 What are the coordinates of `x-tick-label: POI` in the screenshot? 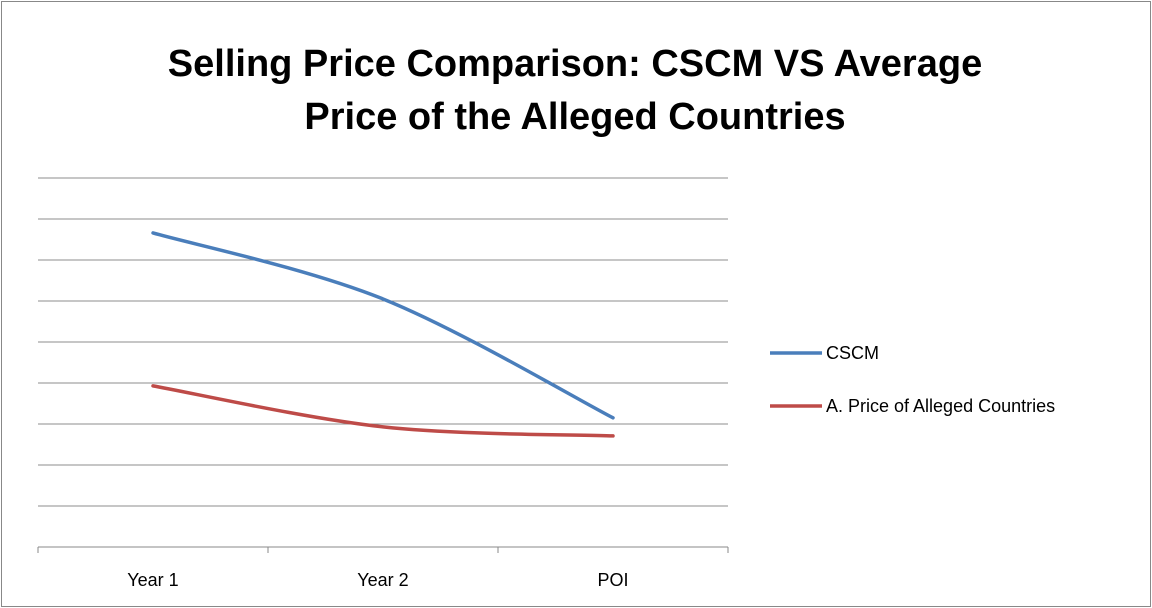 It's located at (612, 580).